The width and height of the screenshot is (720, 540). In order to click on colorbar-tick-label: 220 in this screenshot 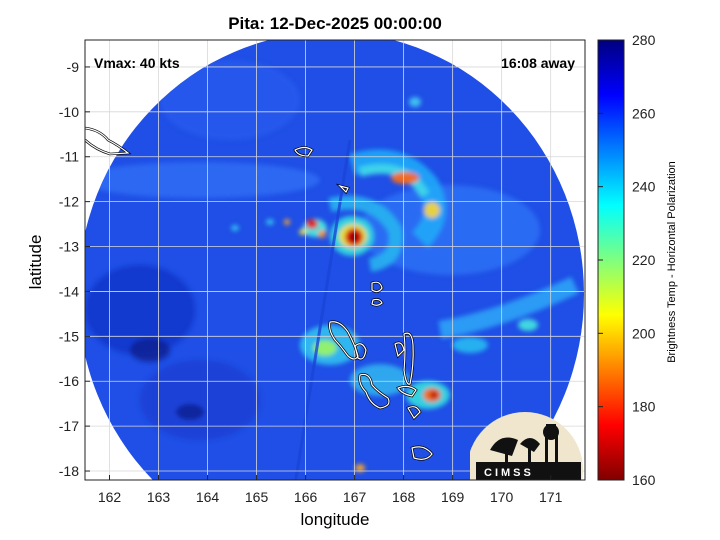, I will do `click(644, 260)`.